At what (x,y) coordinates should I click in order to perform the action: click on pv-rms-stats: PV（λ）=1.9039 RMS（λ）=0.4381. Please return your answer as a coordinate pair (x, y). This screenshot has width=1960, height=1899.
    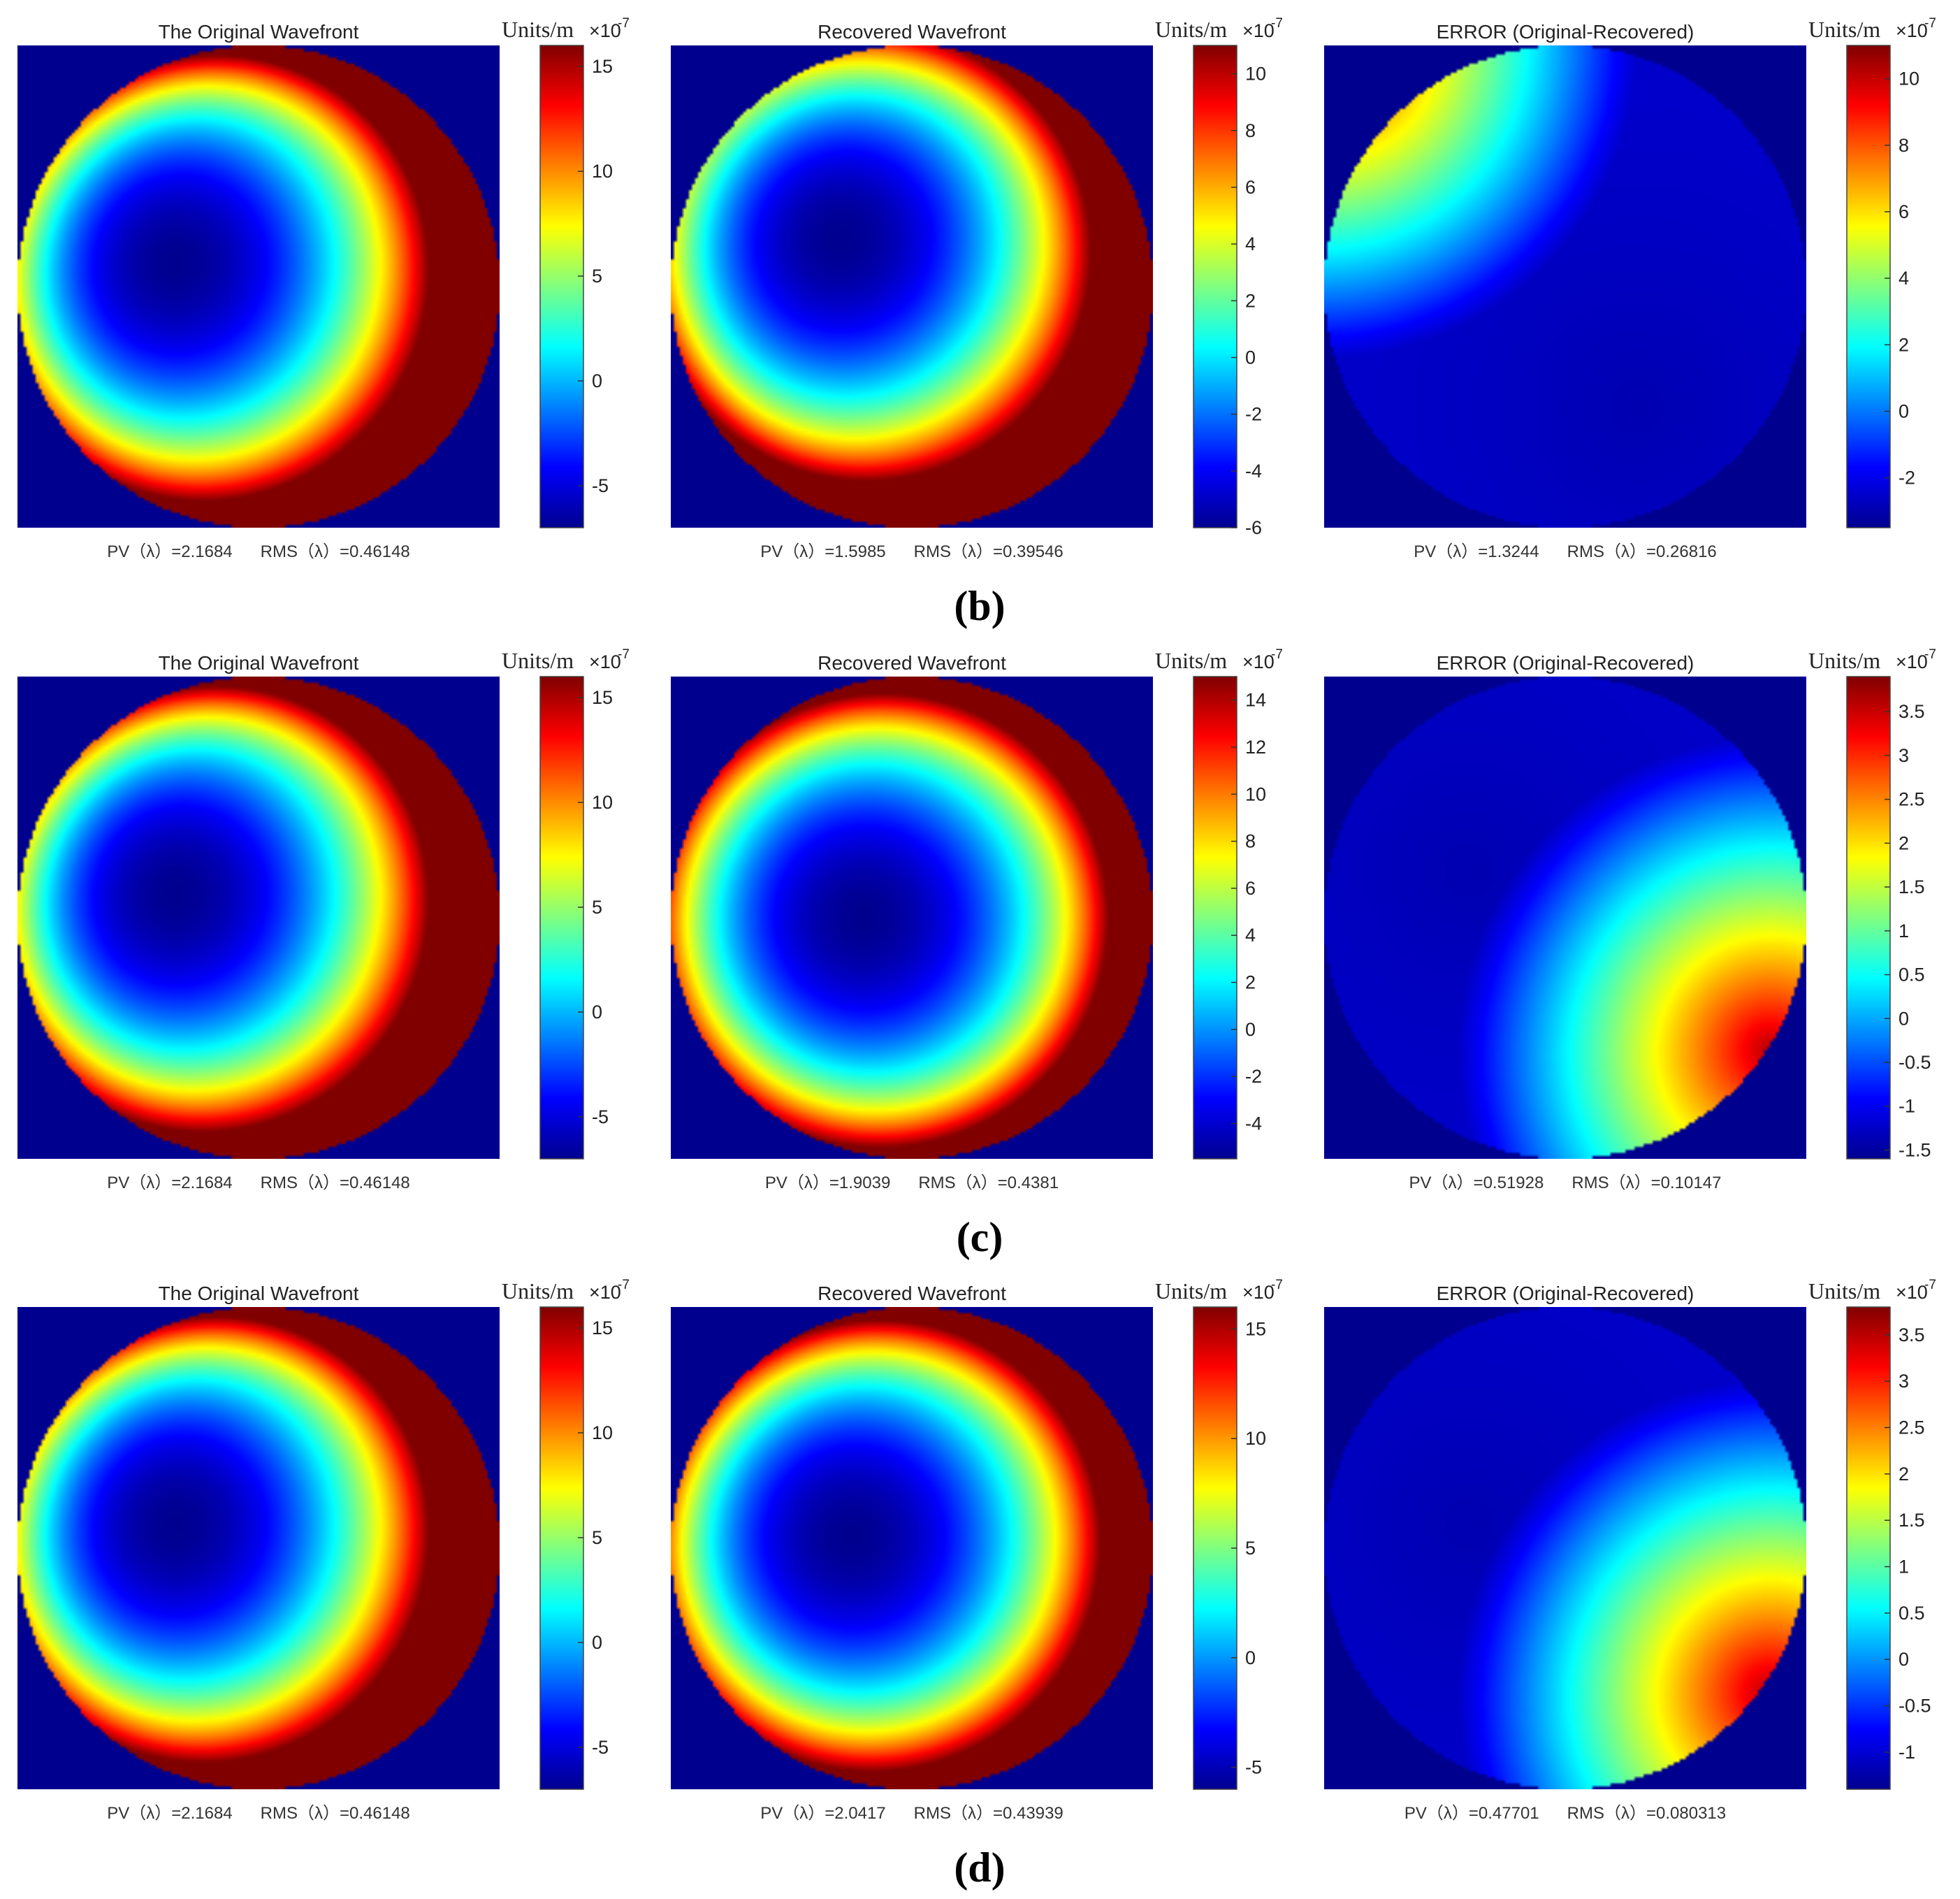
    Looking at the image, I should click on (912, 1183).